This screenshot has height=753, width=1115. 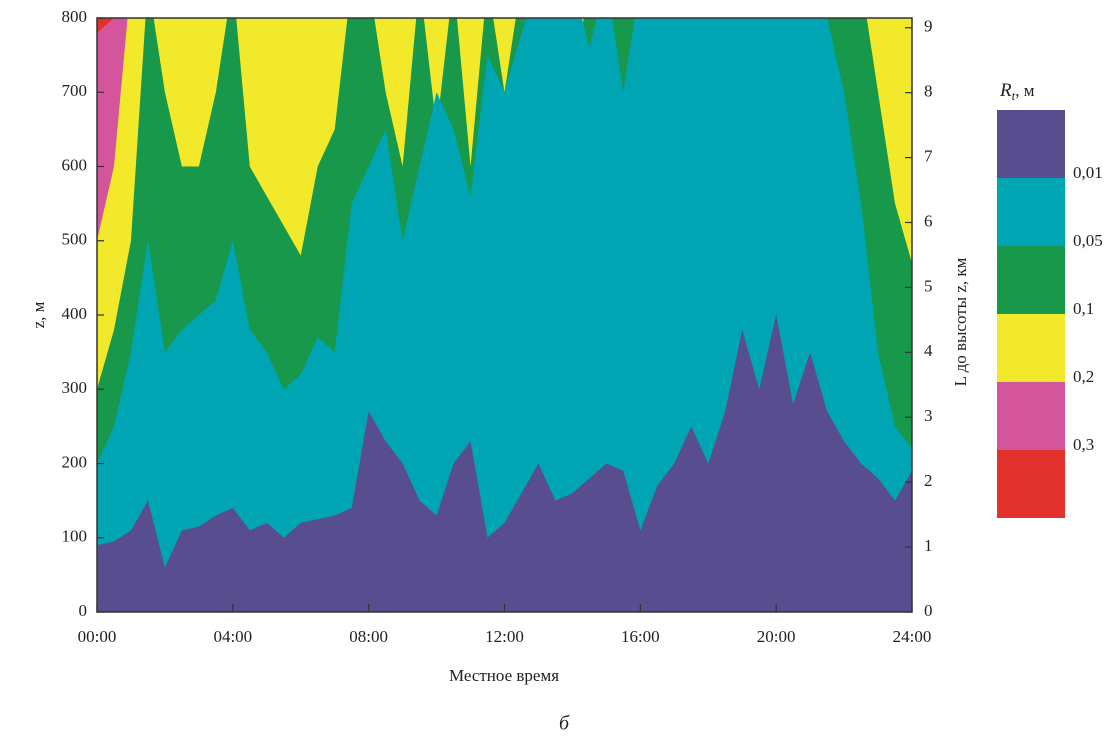 I want to click on legend-title: Rt, м, so click(x=1017, y=91).